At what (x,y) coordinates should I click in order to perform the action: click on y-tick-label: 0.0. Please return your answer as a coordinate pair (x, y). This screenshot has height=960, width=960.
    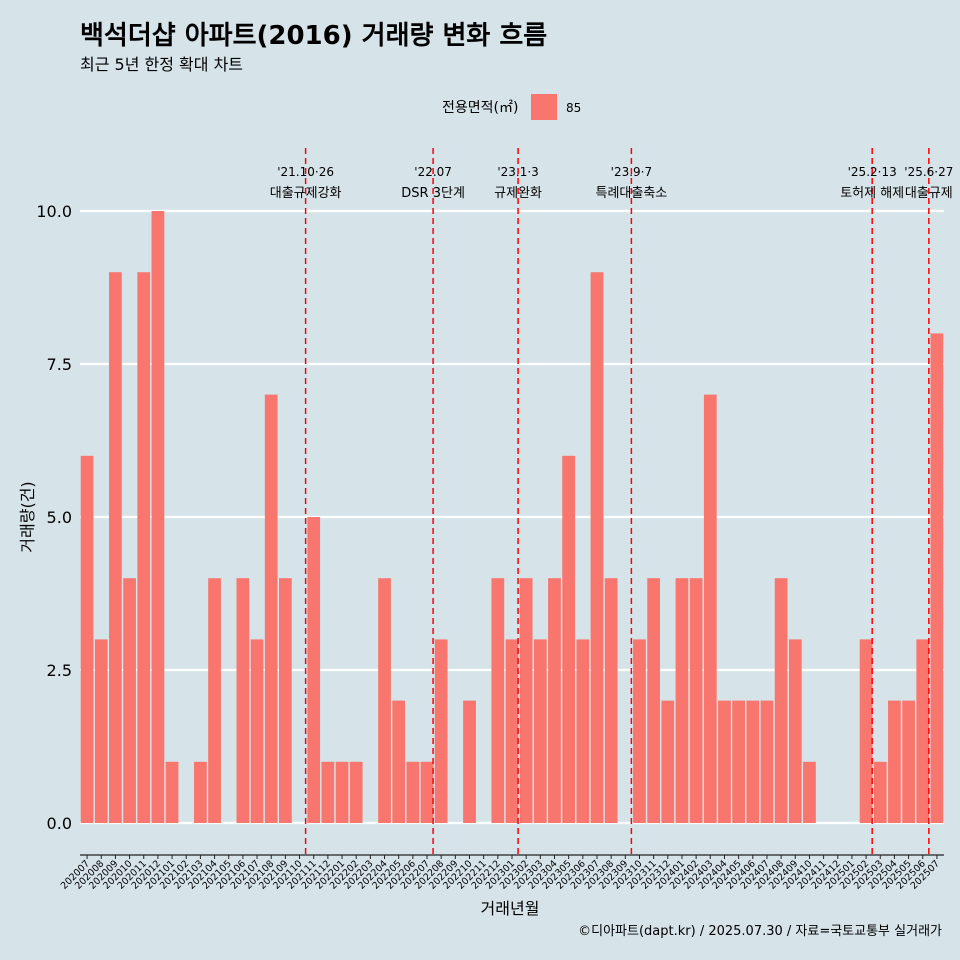
    Looking at the image, I should click on (59, 823).